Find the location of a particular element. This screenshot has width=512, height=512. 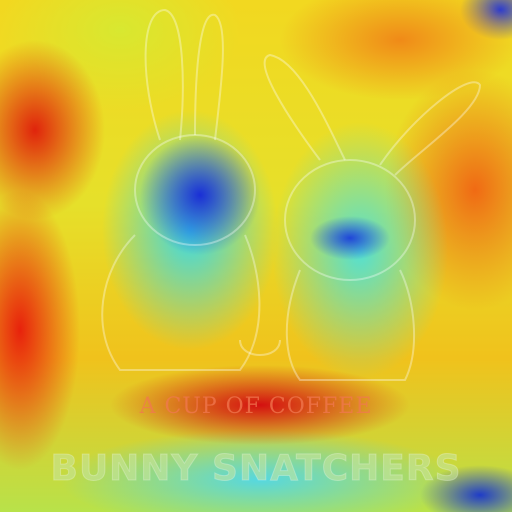

brand-title: BUNNY SNATCHERS is located at coordinates (256, 469).